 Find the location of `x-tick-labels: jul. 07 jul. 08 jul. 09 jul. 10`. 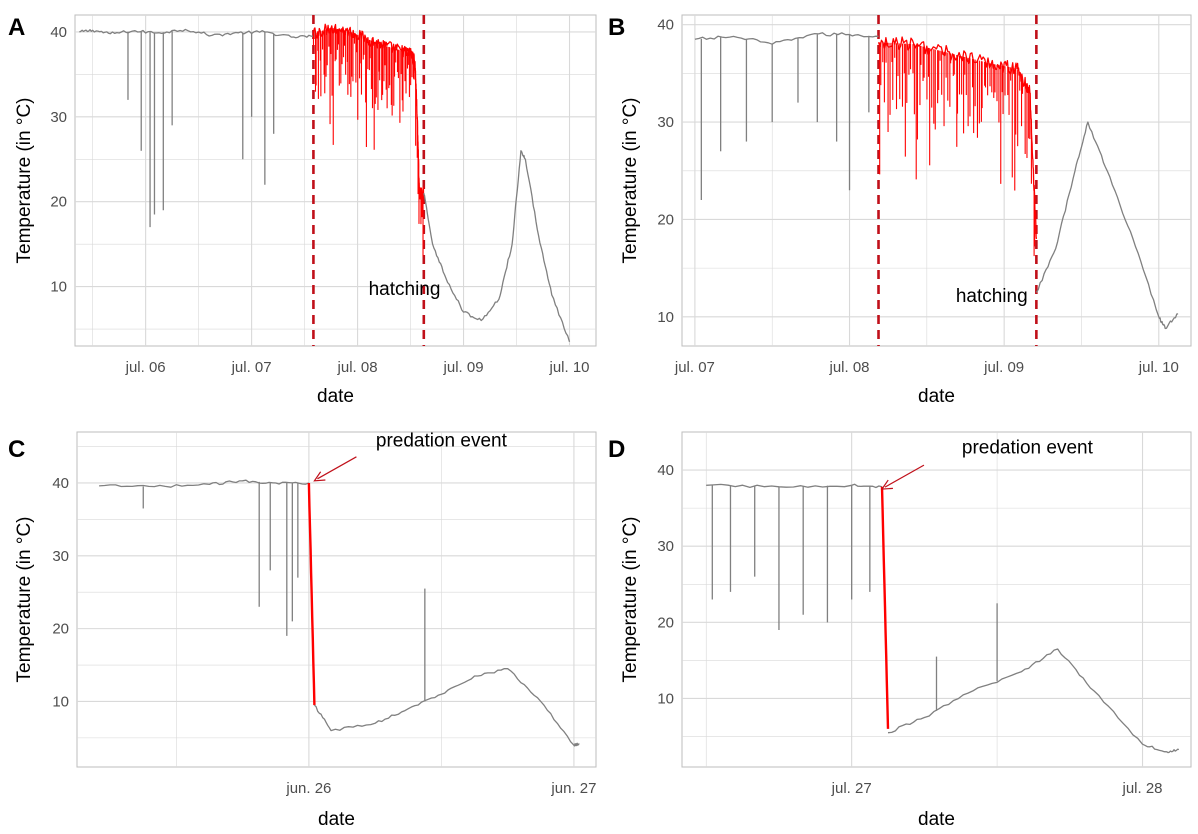

x-tick-labels: jul. 07 jul. 08 jul. 09 jul. 10 is located at coordinates (926, 367).